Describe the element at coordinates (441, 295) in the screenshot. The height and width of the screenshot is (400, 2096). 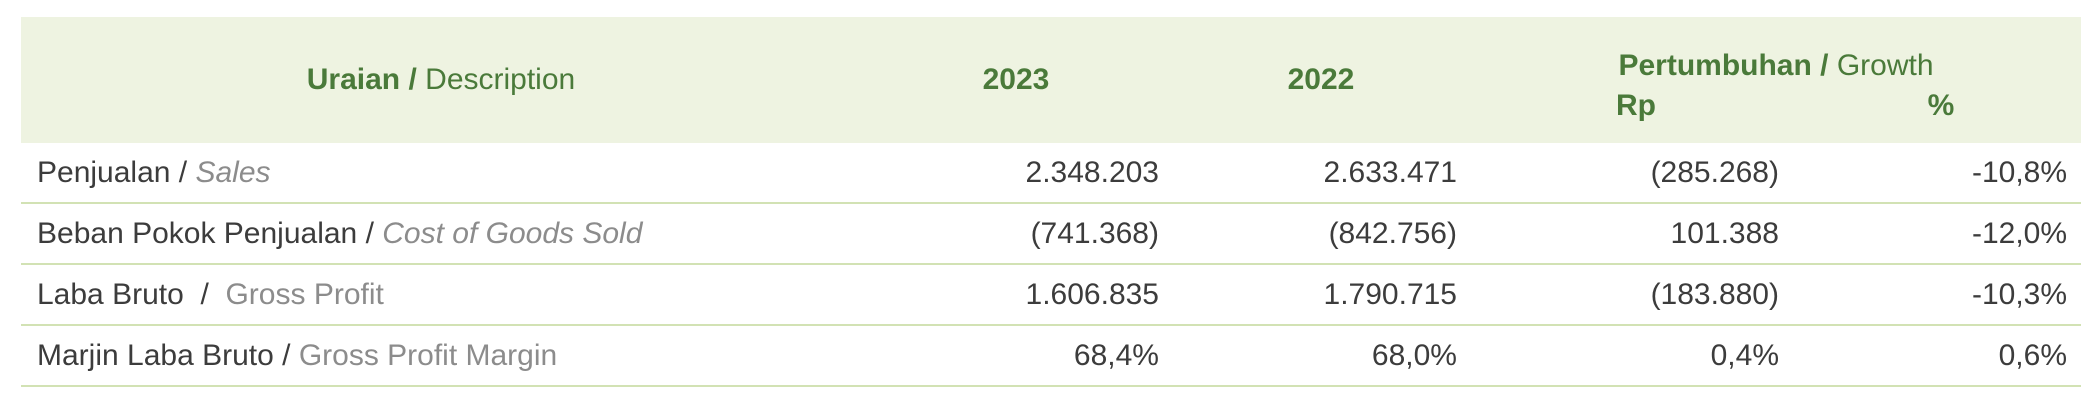
I see `row-label: Laba Bruto / Gross Profit` at that location.